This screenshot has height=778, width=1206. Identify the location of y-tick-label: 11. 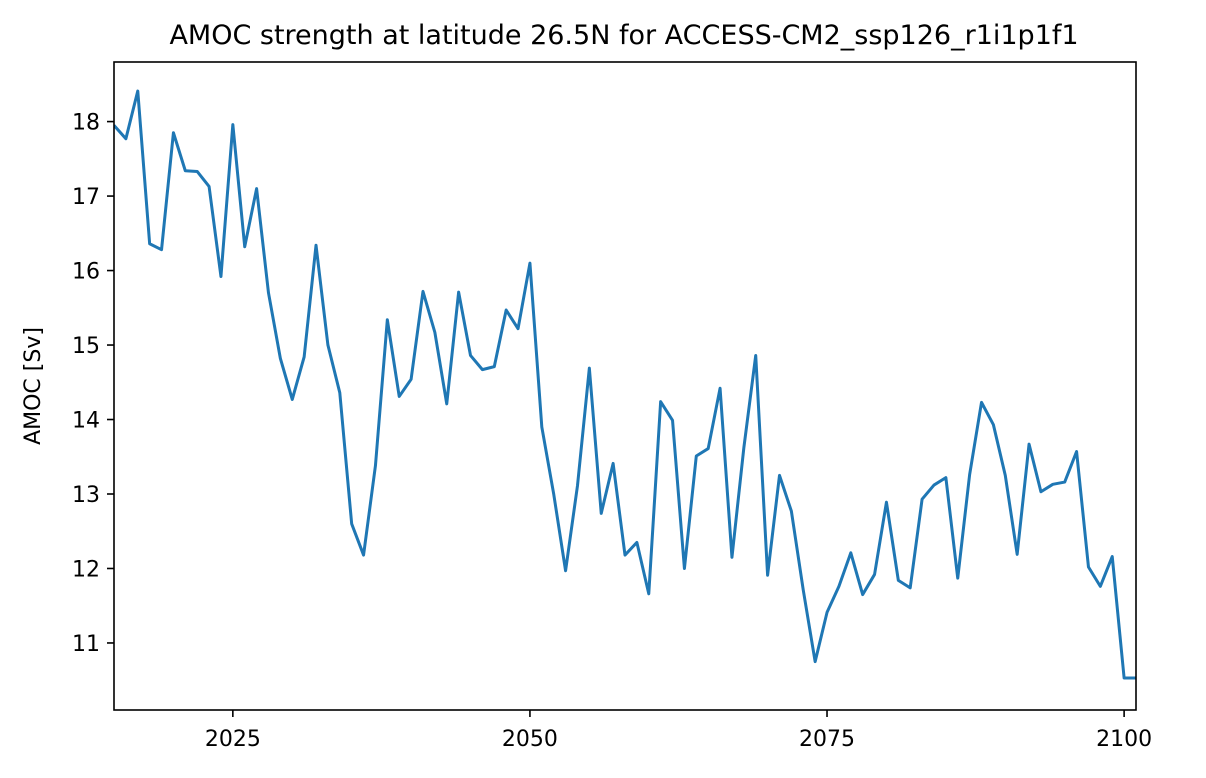
(86, 644).